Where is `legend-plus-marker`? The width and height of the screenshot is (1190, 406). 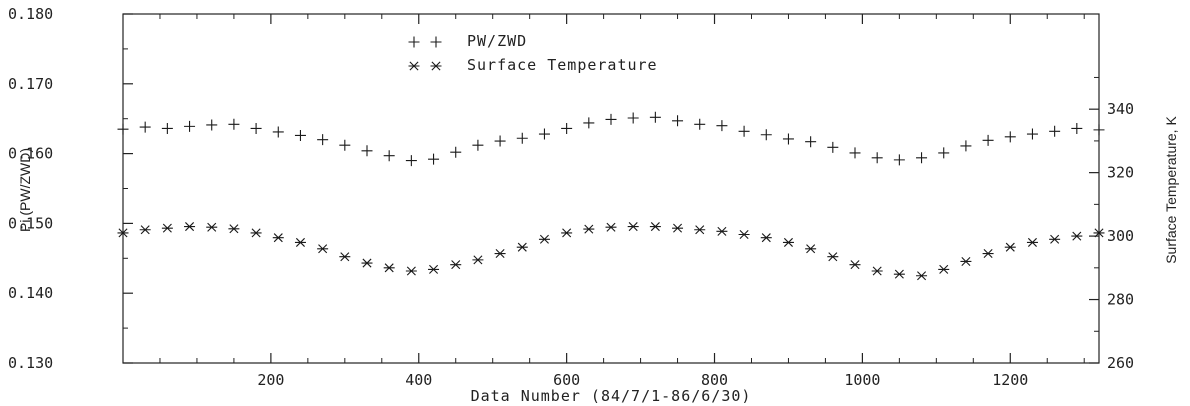 legend-plus-marker is located at coordinates (425, 42).